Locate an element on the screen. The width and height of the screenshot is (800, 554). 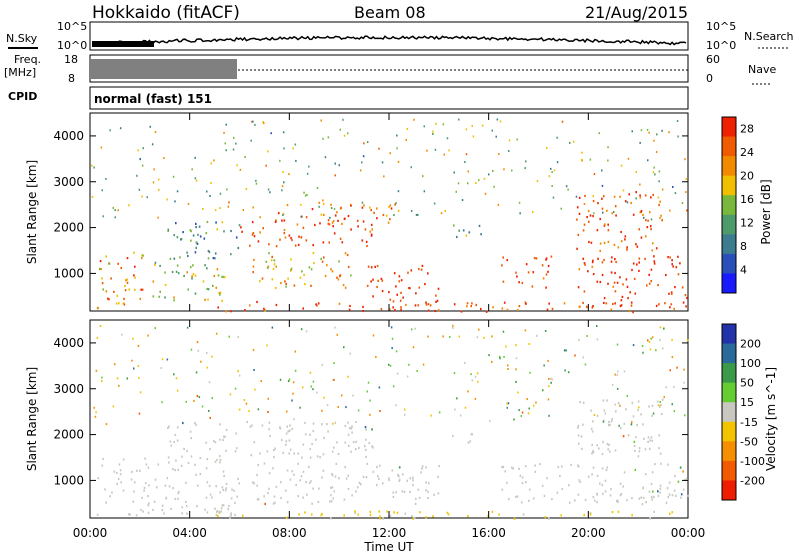
colorbar-tick-label: 15 is located at coordinates (747, 402).